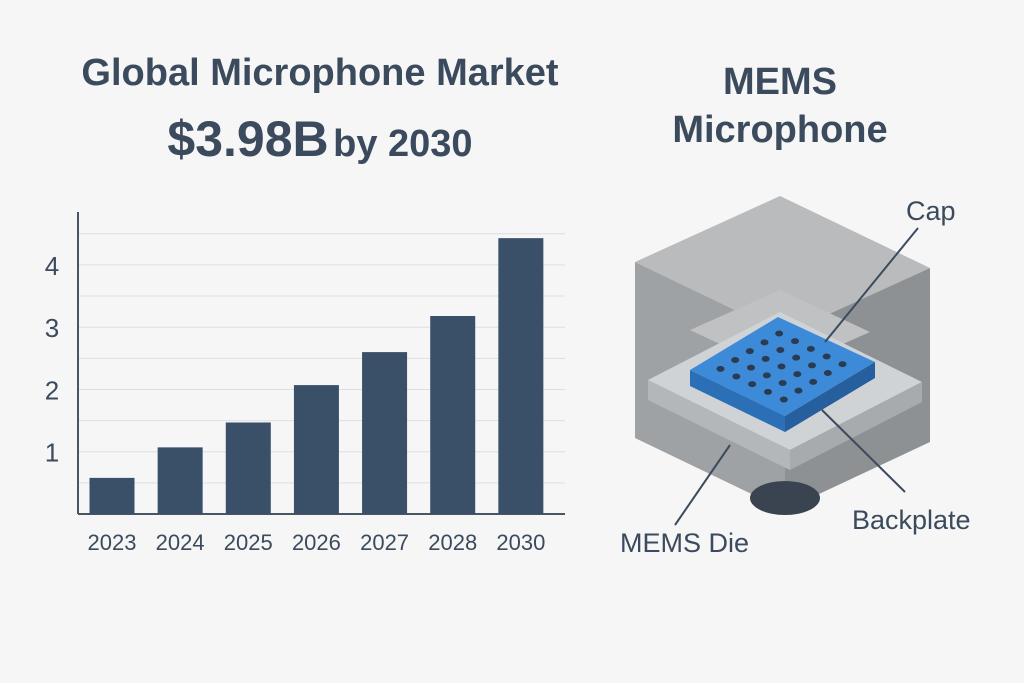  Describe the element at coordinates (520, 542) in the screenshot. I see `x-tick-label: 2030` at that location.